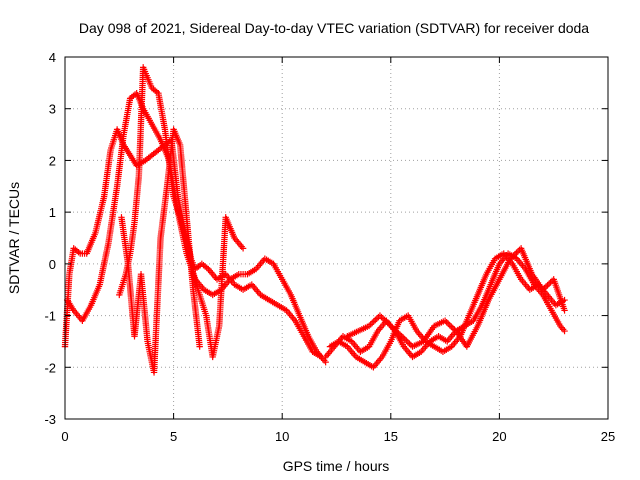  I want to click on series-track-c, so click(181, 212).